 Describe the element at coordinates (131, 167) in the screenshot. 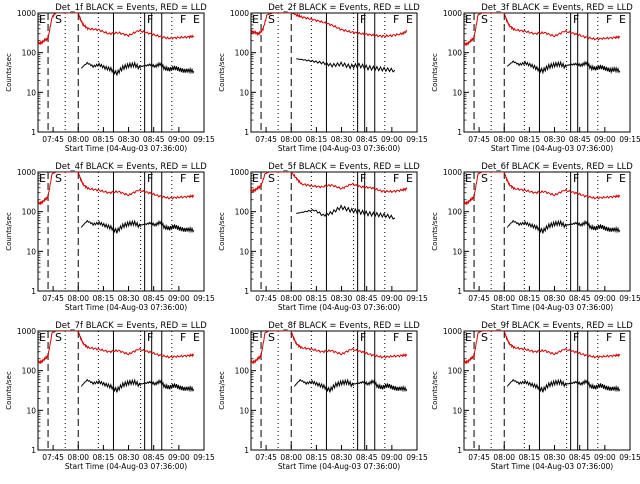

I see `chart-title: Det_4f BLACK = Events, RED = LLD` at that location.